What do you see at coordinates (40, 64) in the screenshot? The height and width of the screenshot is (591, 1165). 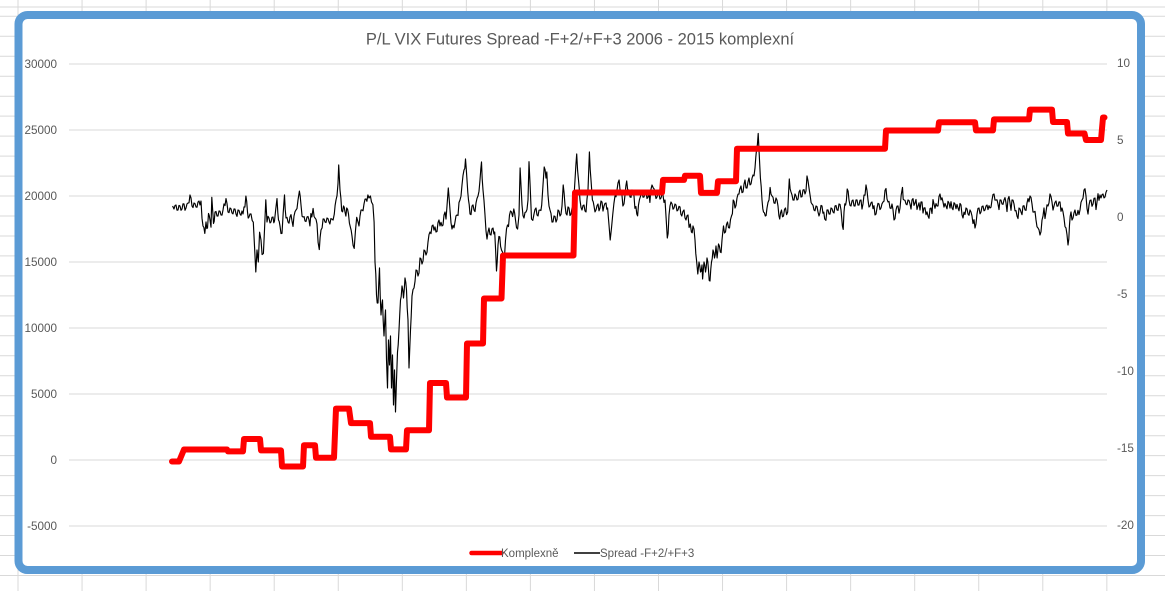 I see `svg-text: 30000` at bounding box center [40, 64].